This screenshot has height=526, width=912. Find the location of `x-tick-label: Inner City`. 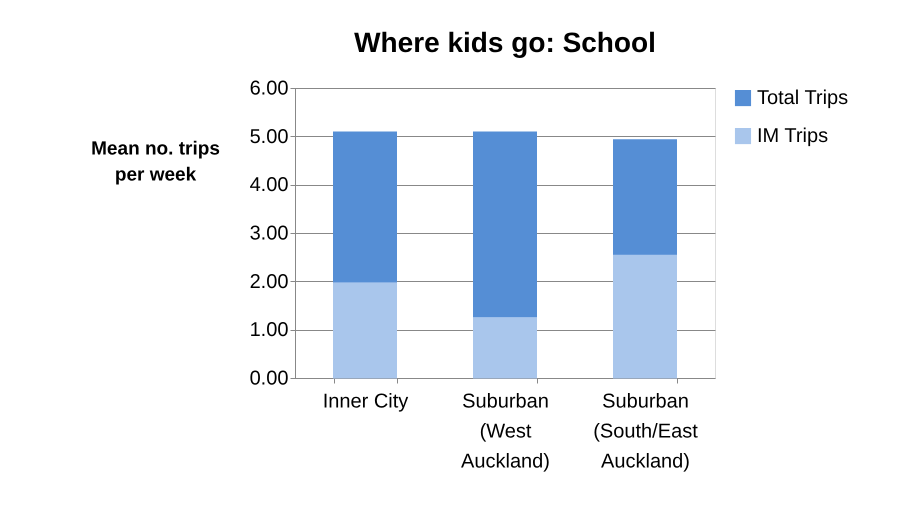

x-tick-label: Inner City is located at coordinates (365, 401).